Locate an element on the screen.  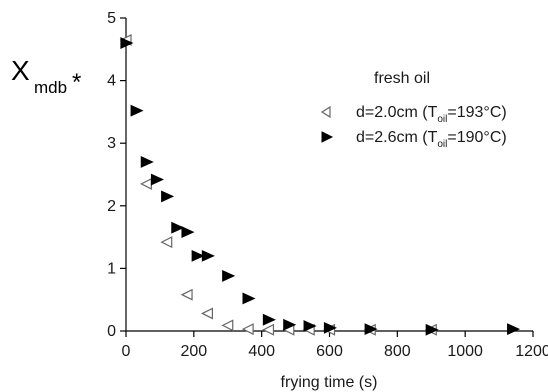
y-ticks: 0 1 2 3 4 5 is located at coordinates (116, 175).